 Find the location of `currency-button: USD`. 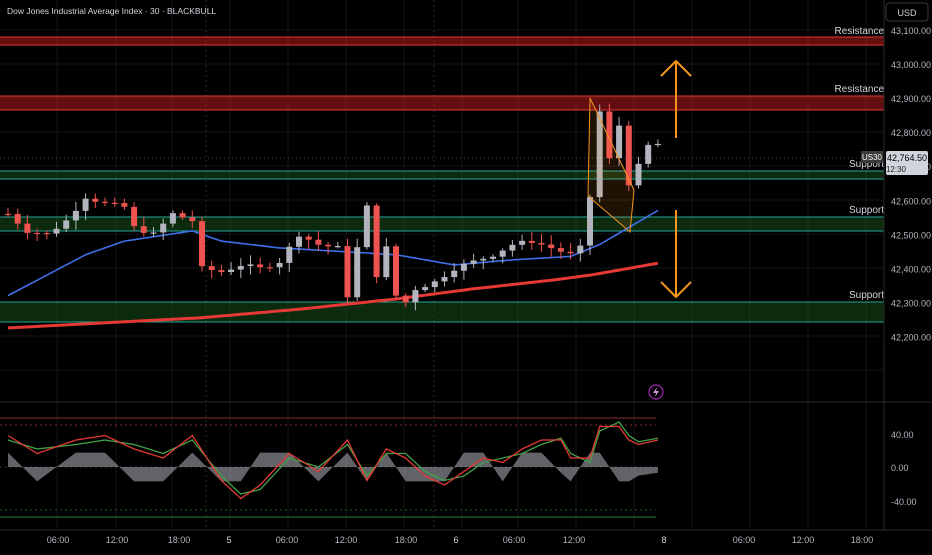

currency-button: USD is located at coordinates (907, 12).